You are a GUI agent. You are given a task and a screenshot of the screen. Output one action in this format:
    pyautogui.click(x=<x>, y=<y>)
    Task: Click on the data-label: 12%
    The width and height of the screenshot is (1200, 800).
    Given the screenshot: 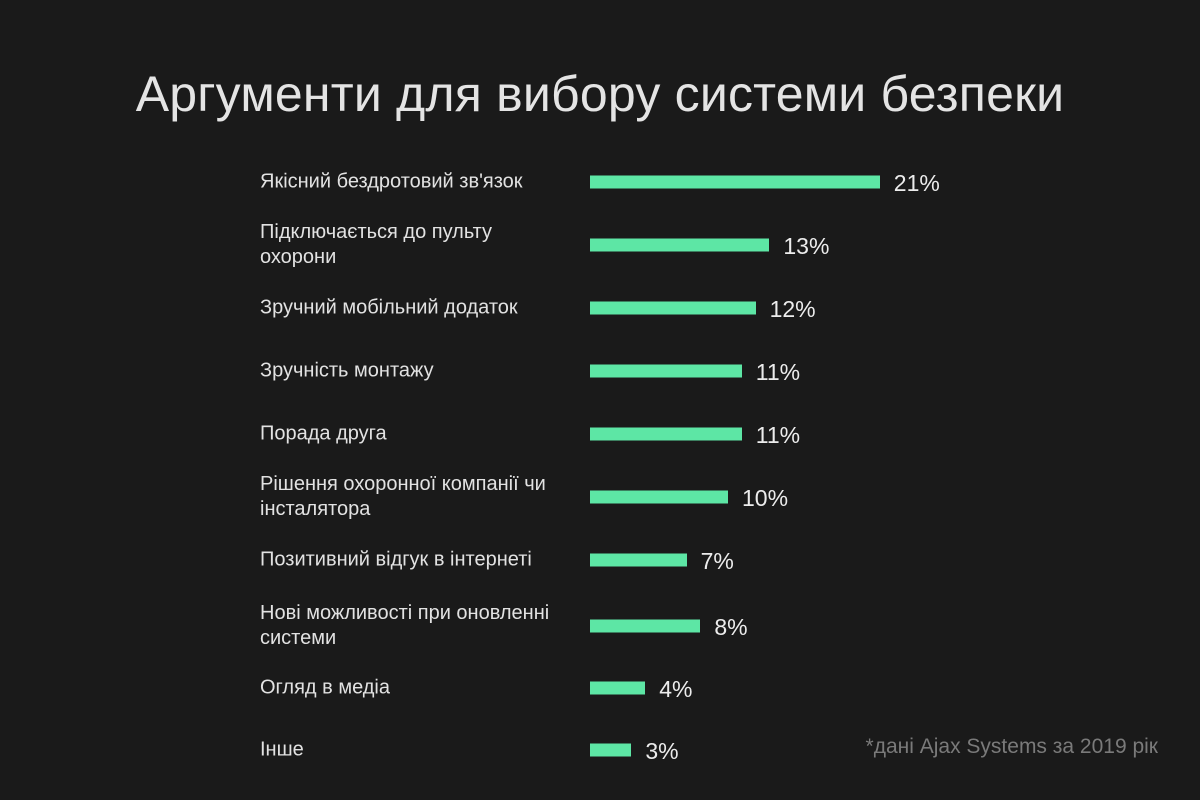 What is the action you would take?
    pyautogui.click(x=792, y=309)
    